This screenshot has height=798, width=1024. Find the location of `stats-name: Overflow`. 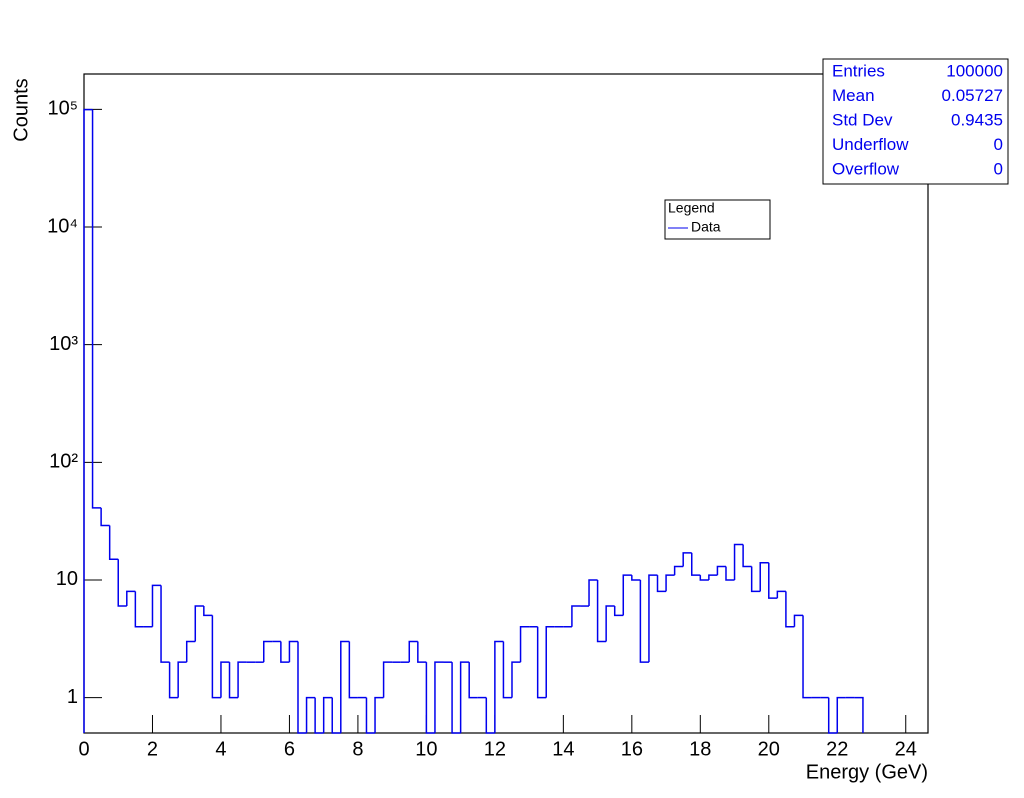

stats-name: Overflow is located at coordinates (866, 168).